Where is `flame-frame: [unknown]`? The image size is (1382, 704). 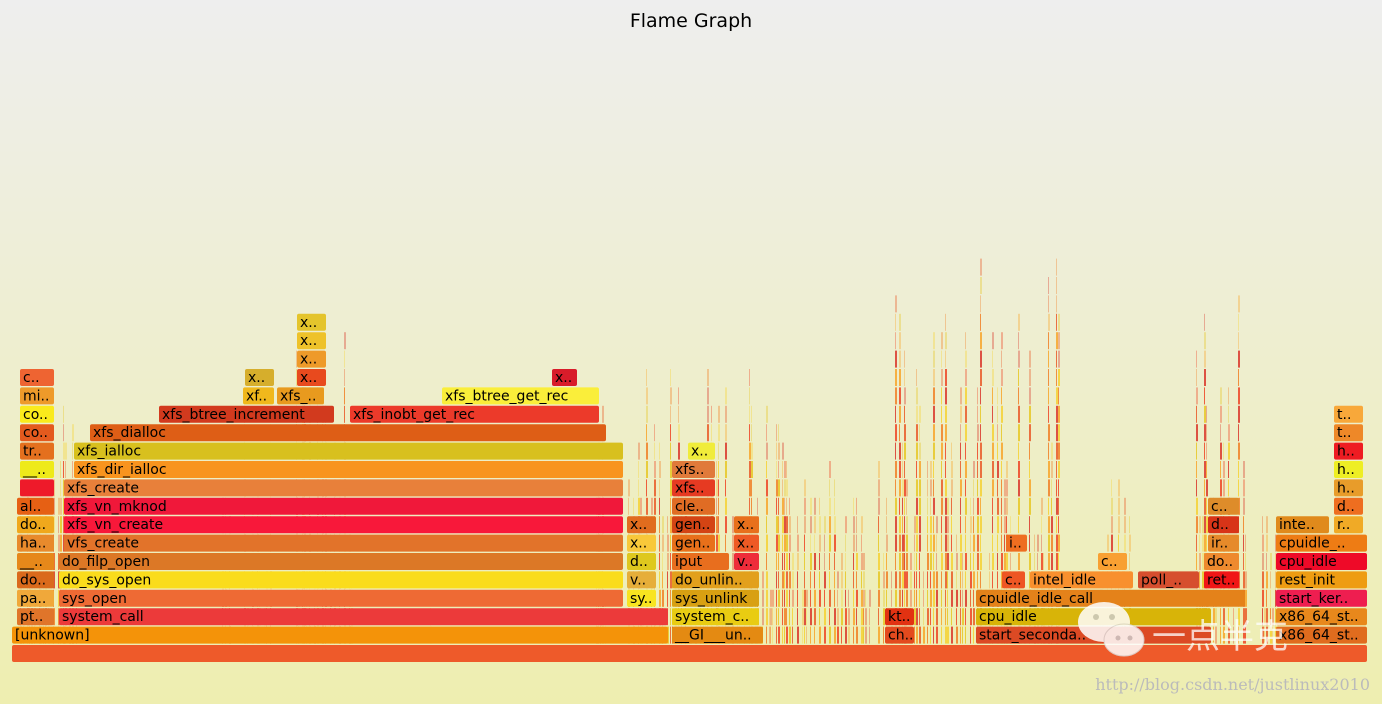
flame-frame: [unknown] is located at coordinates (340, 635).